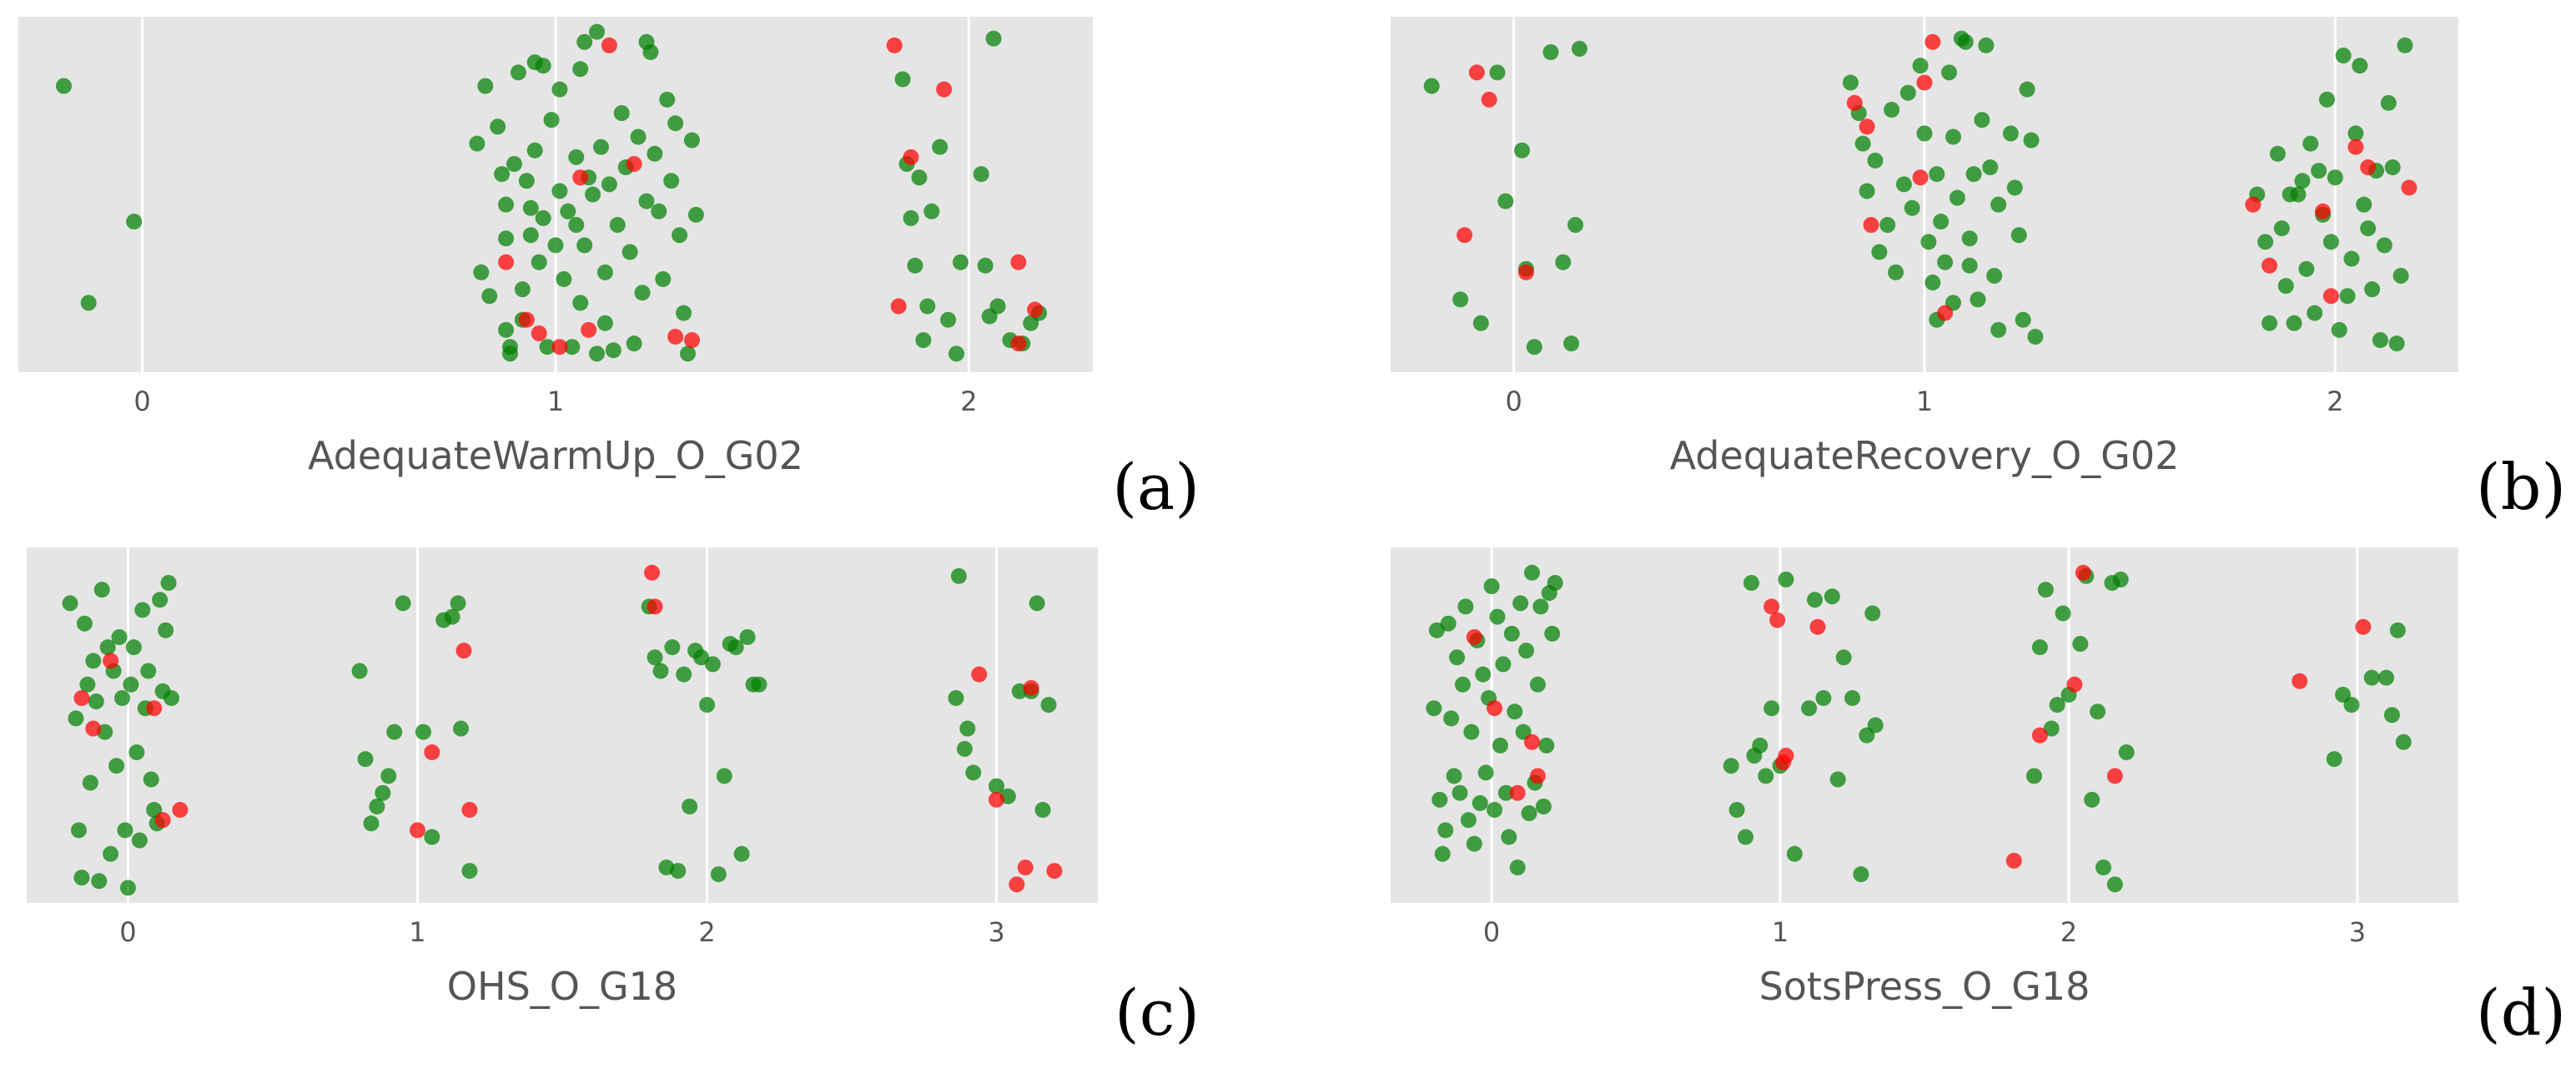 This screenshot has width=2576, height=1069. I want to click on gridlines-c, so click(562, 725).